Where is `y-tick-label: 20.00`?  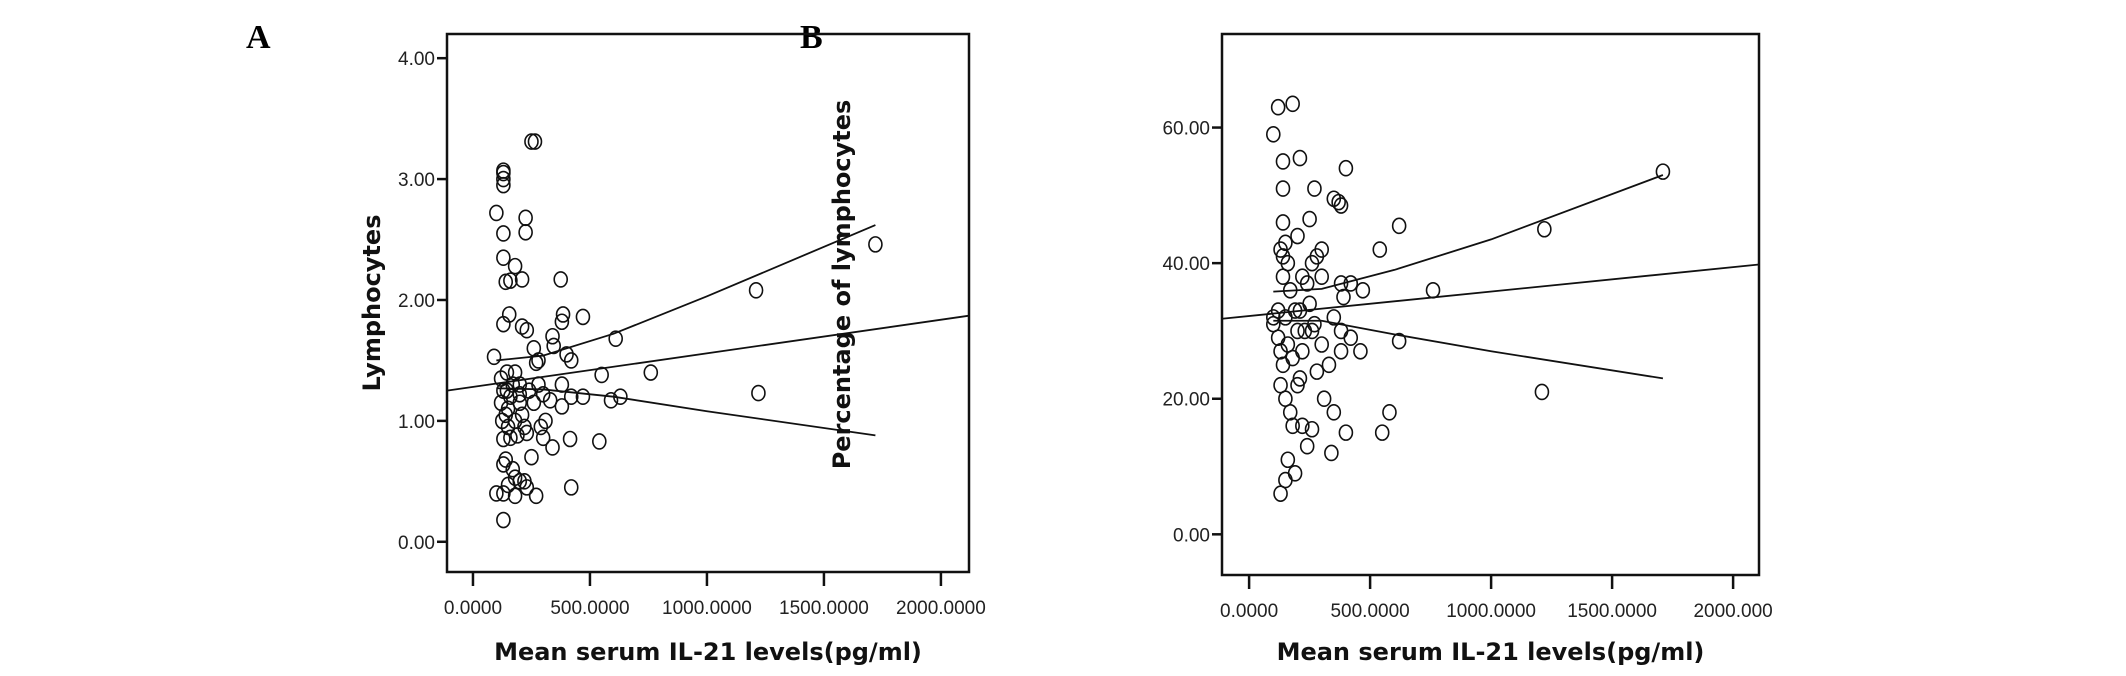
y-tick-label: 20.00 is located at coordinates (1186, 400).